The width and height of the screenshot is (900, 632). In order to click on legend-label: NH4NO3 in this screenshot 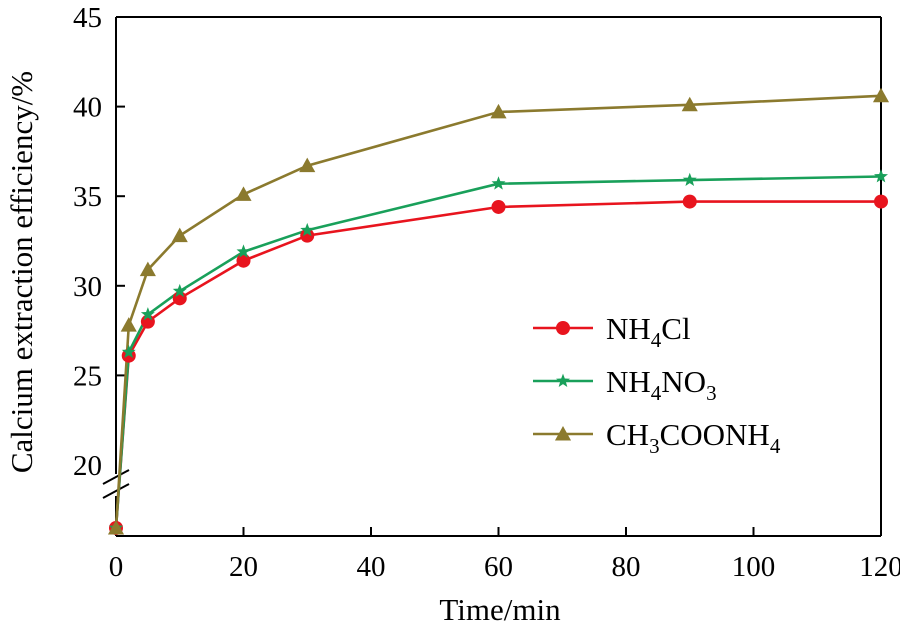, I will do `click(661, 384)`.